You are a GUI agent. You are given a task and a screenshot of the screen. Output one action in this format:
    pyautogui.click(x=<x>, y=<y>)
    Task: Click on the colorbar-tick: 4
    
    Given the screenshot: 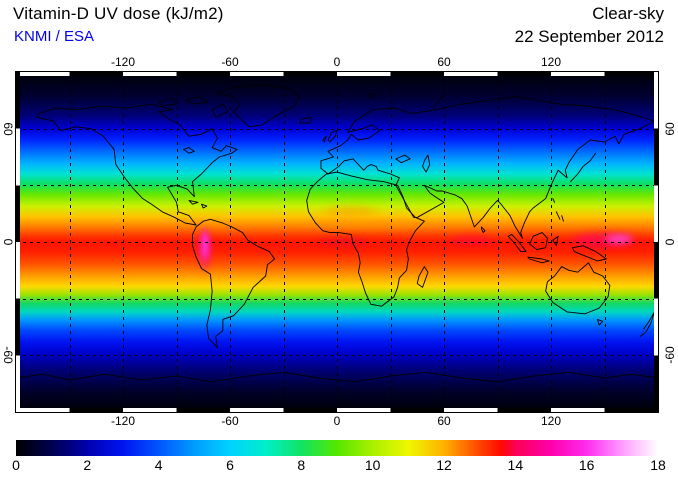 What is the action you would take?
    pyautogui.click(x=158, y=465)
    